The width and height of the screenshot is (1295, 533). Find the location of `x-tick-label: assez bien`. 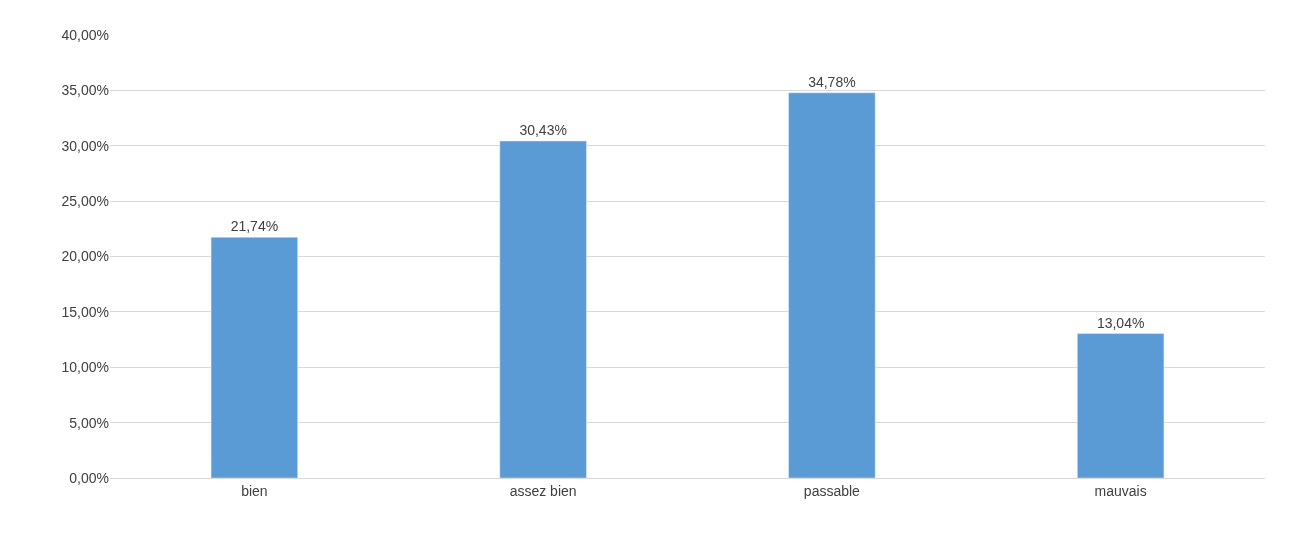

x-tick-label: assez bien is located at coordinates (543, 490).